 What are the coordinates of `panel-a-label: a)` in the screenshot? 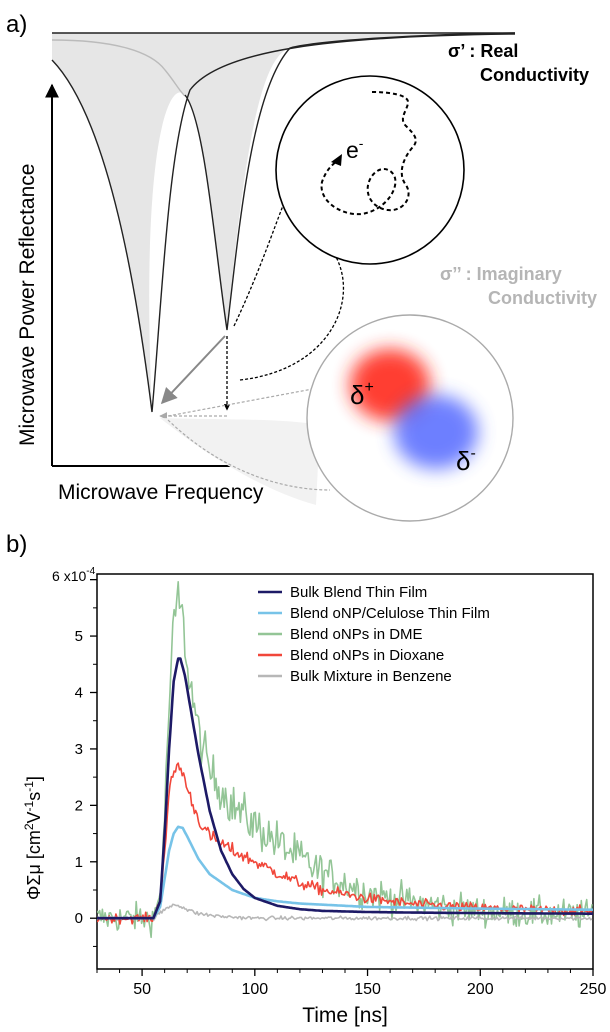 It's located at (16, 24).